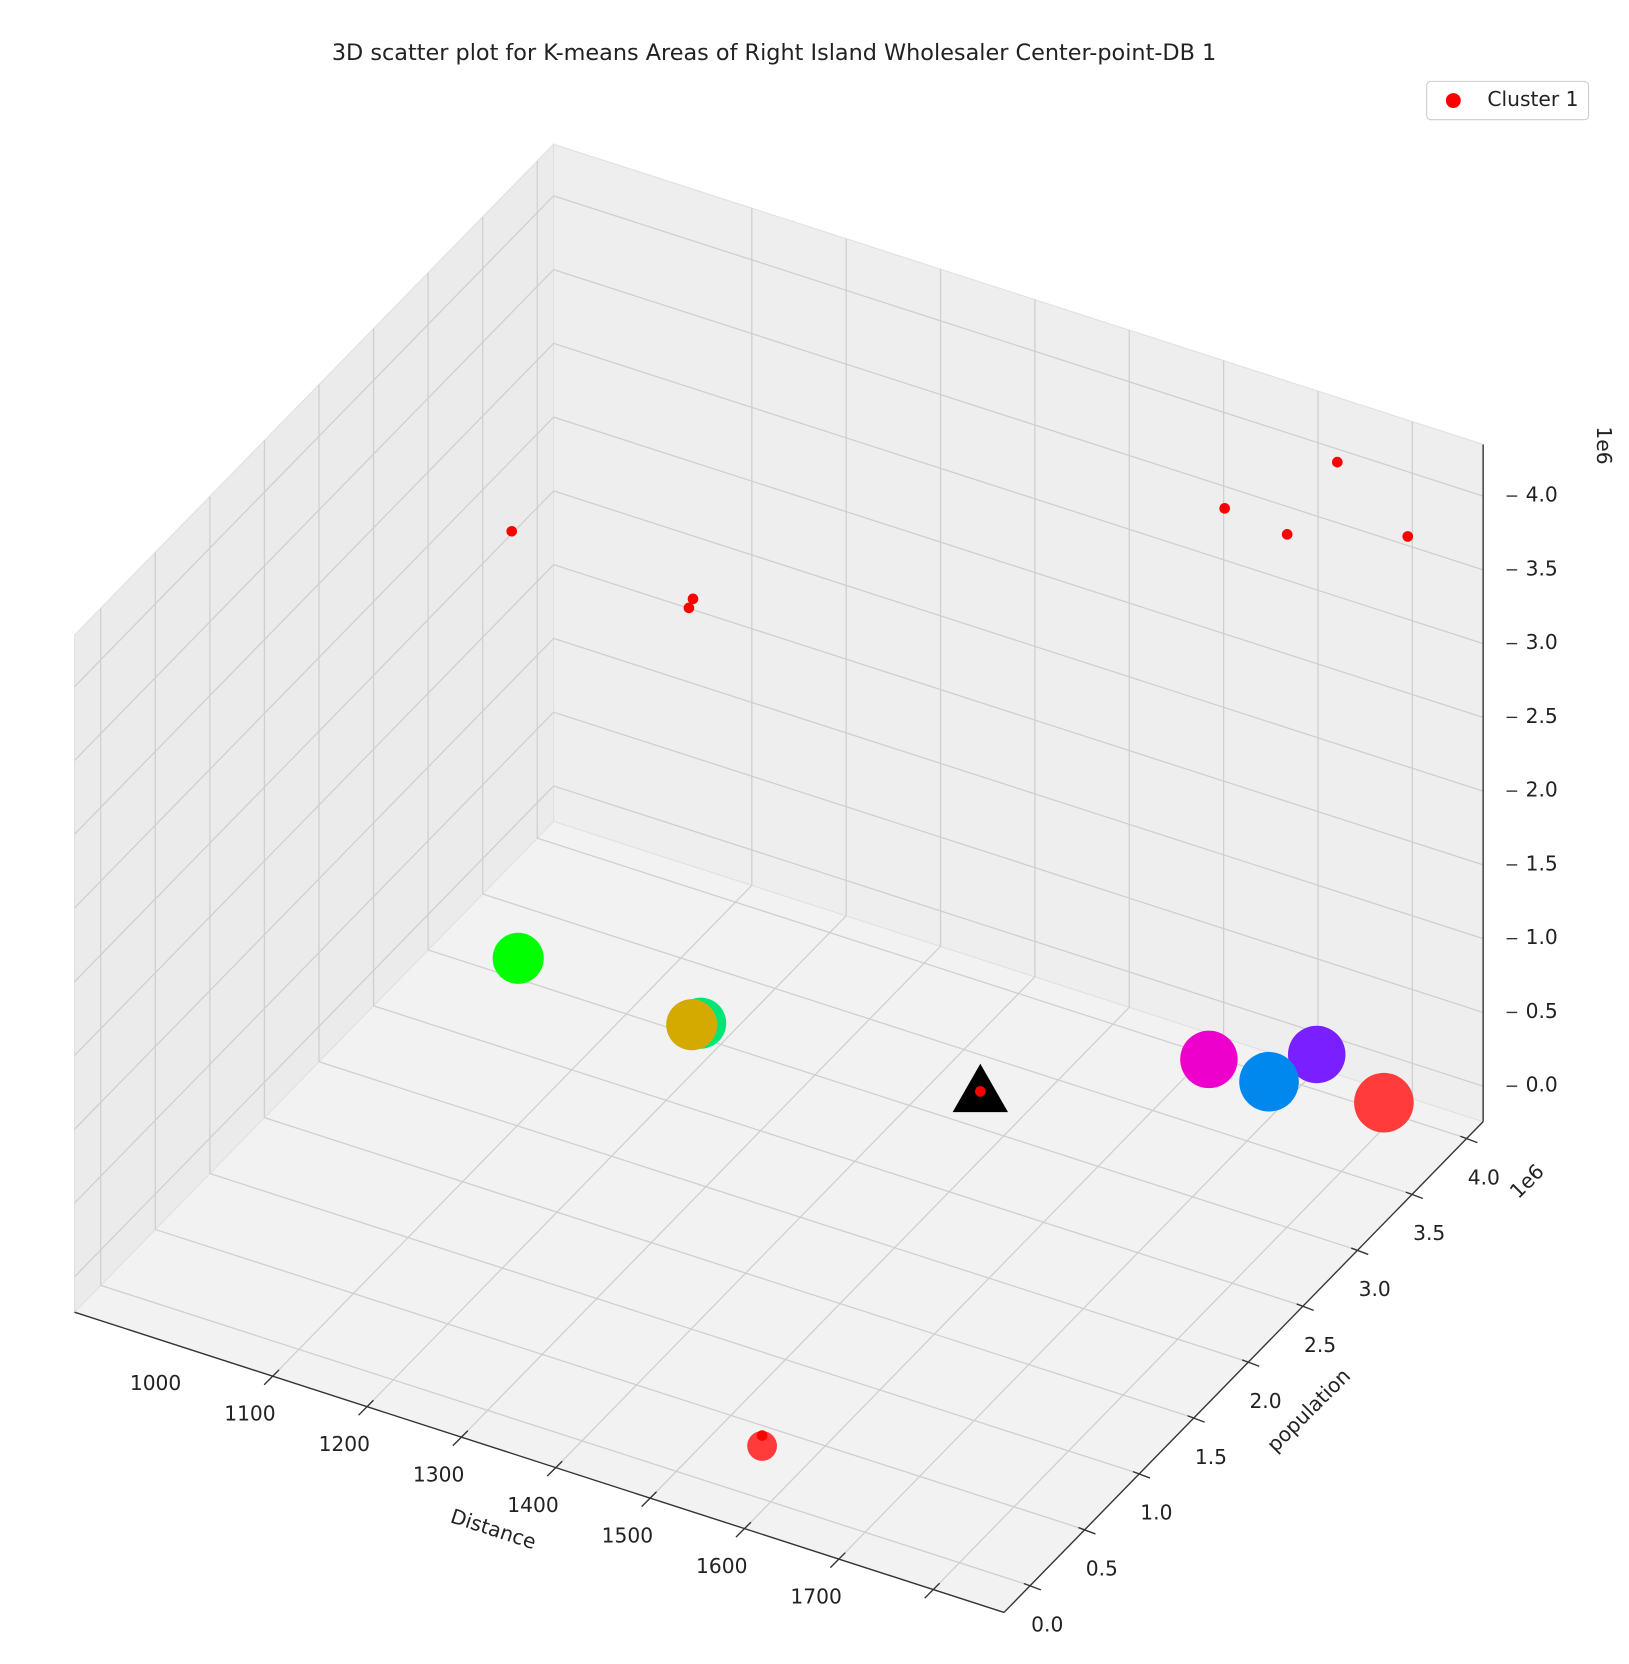 This screenshot has height=1664, width=1629. What do you see at coordinates (438, 1475) in the screenshot?
I see `x-tick-label: 1300` at bounding box center [438, 1475].